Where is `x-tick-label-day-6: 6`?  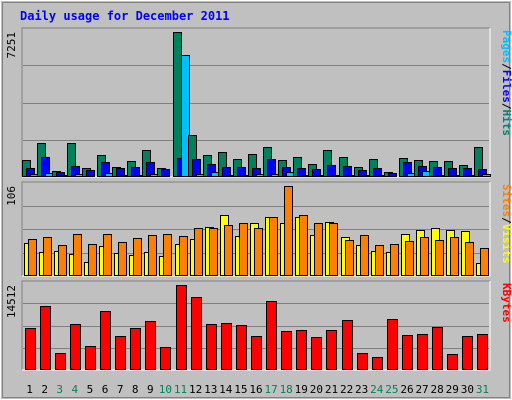 x-tick-label-day-6: 6 is located at coordinates (105, 389).